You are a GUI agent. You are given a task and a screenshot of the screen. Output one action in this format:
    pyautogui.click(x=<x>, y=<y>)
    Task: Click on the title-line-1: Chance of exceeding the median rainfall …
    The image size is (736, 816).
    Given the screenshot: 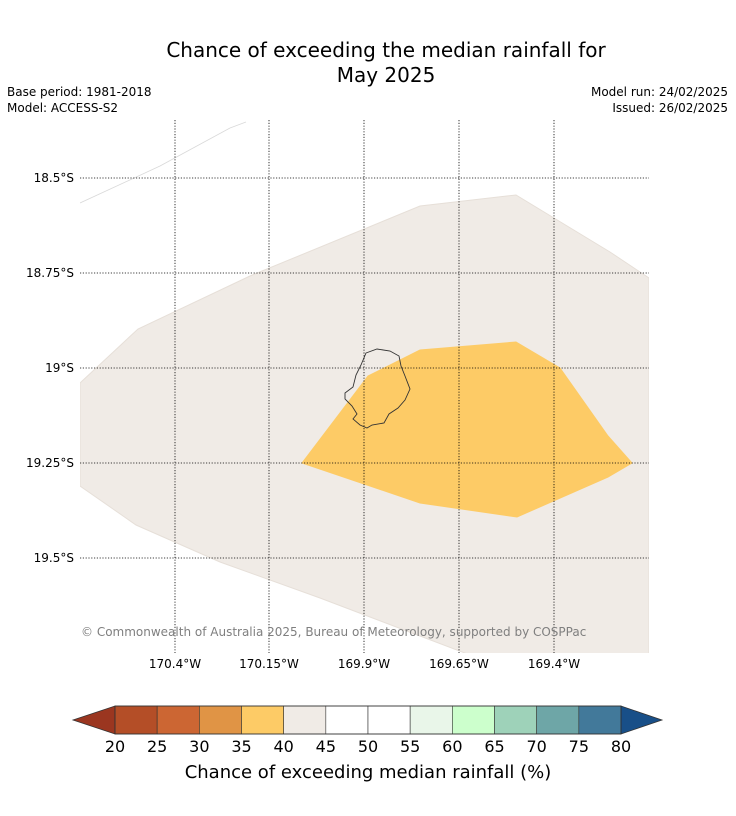 What is the action you would take?
    pyautogui.click(x=386, y=50)
    